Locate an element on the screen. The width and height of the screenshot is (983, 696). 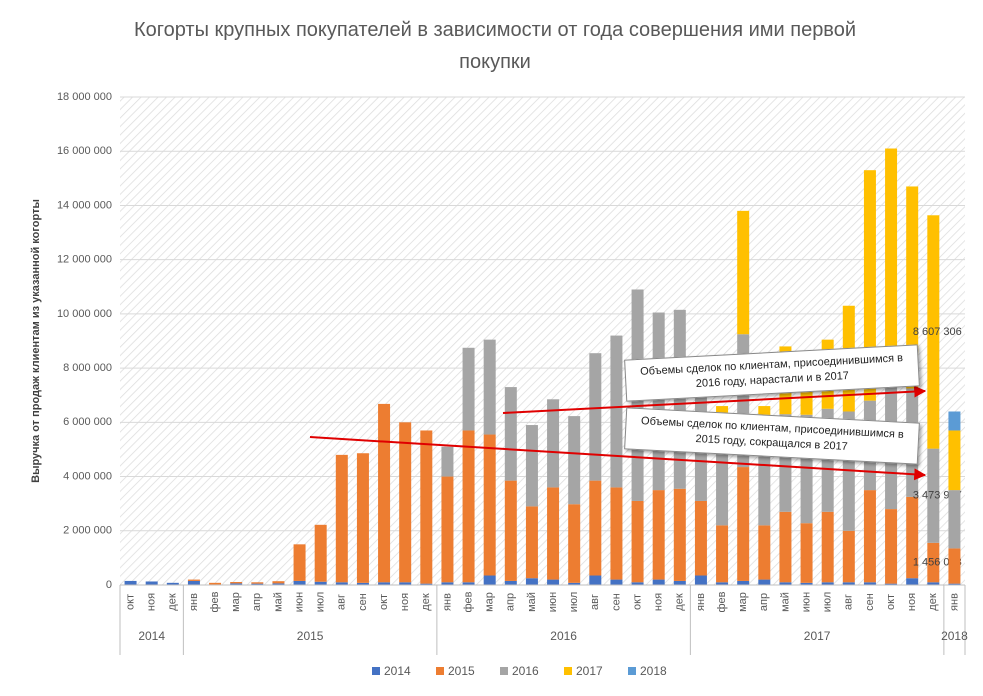
legend-label: 2015 is located at coordinates (461, 671).